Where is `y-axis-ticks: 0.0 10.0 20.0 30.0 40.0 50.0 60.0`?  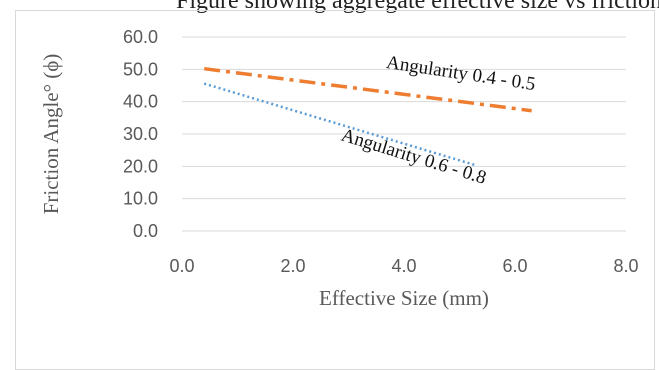
y-axis-ticks: 0.0 10.0 20.0 30.0 40.0 50.0 60.0 is located at coordinates (140, 134).